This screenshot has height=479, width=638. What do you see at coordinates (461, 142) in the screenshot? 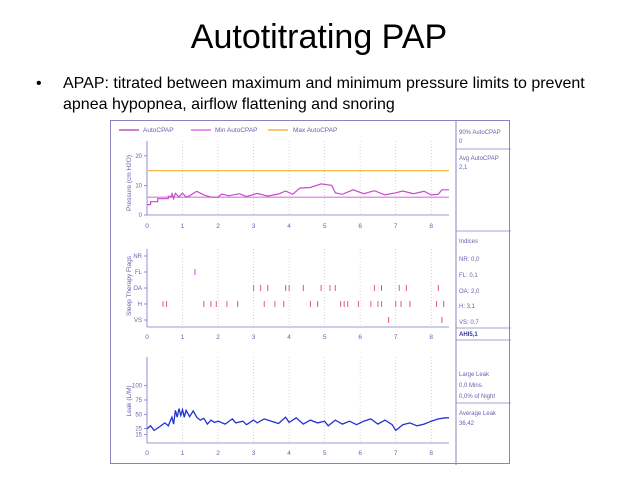
I see `p90-value: 0` at bounding box center [461, 142].